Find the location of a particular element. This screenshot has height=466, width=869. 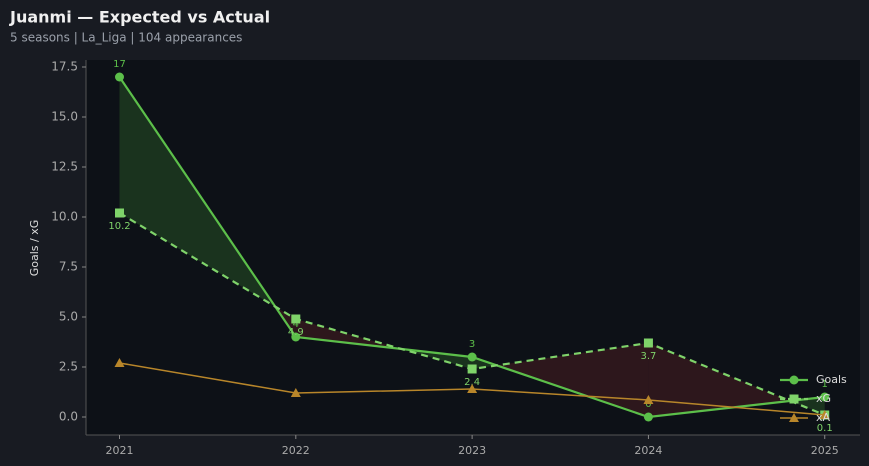

y-tick-label: 10.0 is located at coordinates (64, 217).